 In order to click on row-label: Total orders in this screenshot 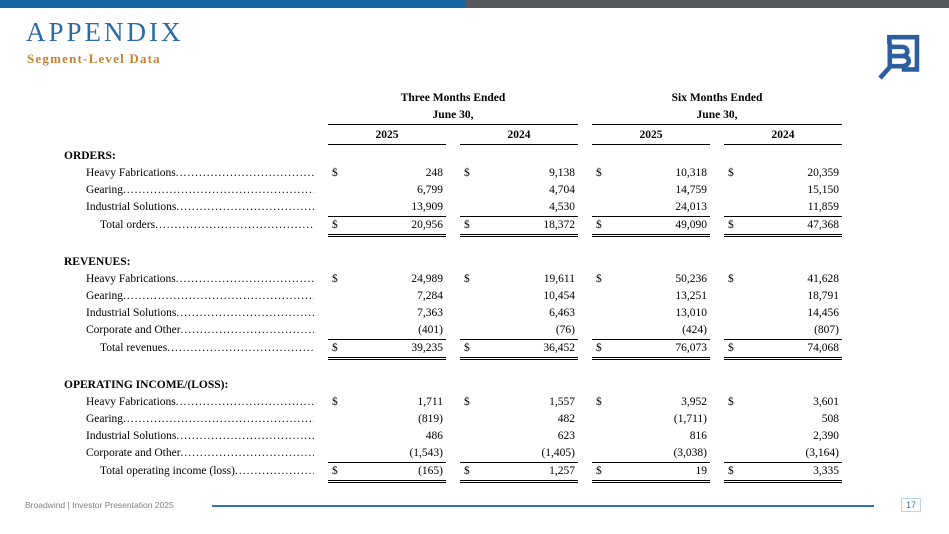, I will do `click(189, 227)`.